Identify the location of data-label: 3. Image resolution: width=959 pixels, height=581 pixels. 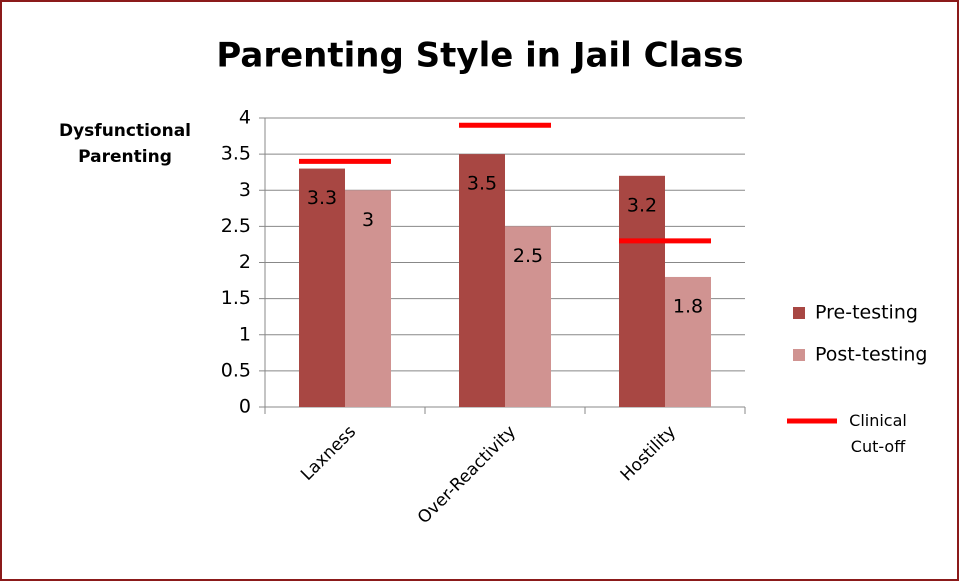
(368, 220).